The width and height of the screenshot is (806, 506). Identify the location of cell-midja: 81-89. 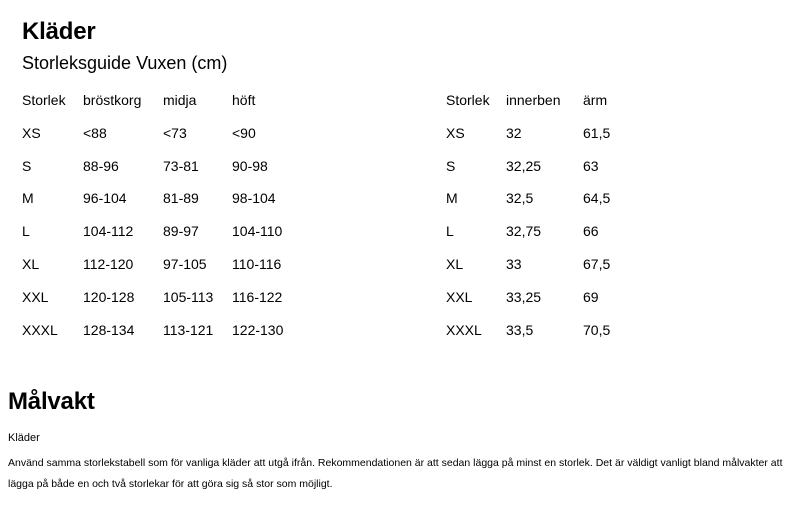
(181, 198).